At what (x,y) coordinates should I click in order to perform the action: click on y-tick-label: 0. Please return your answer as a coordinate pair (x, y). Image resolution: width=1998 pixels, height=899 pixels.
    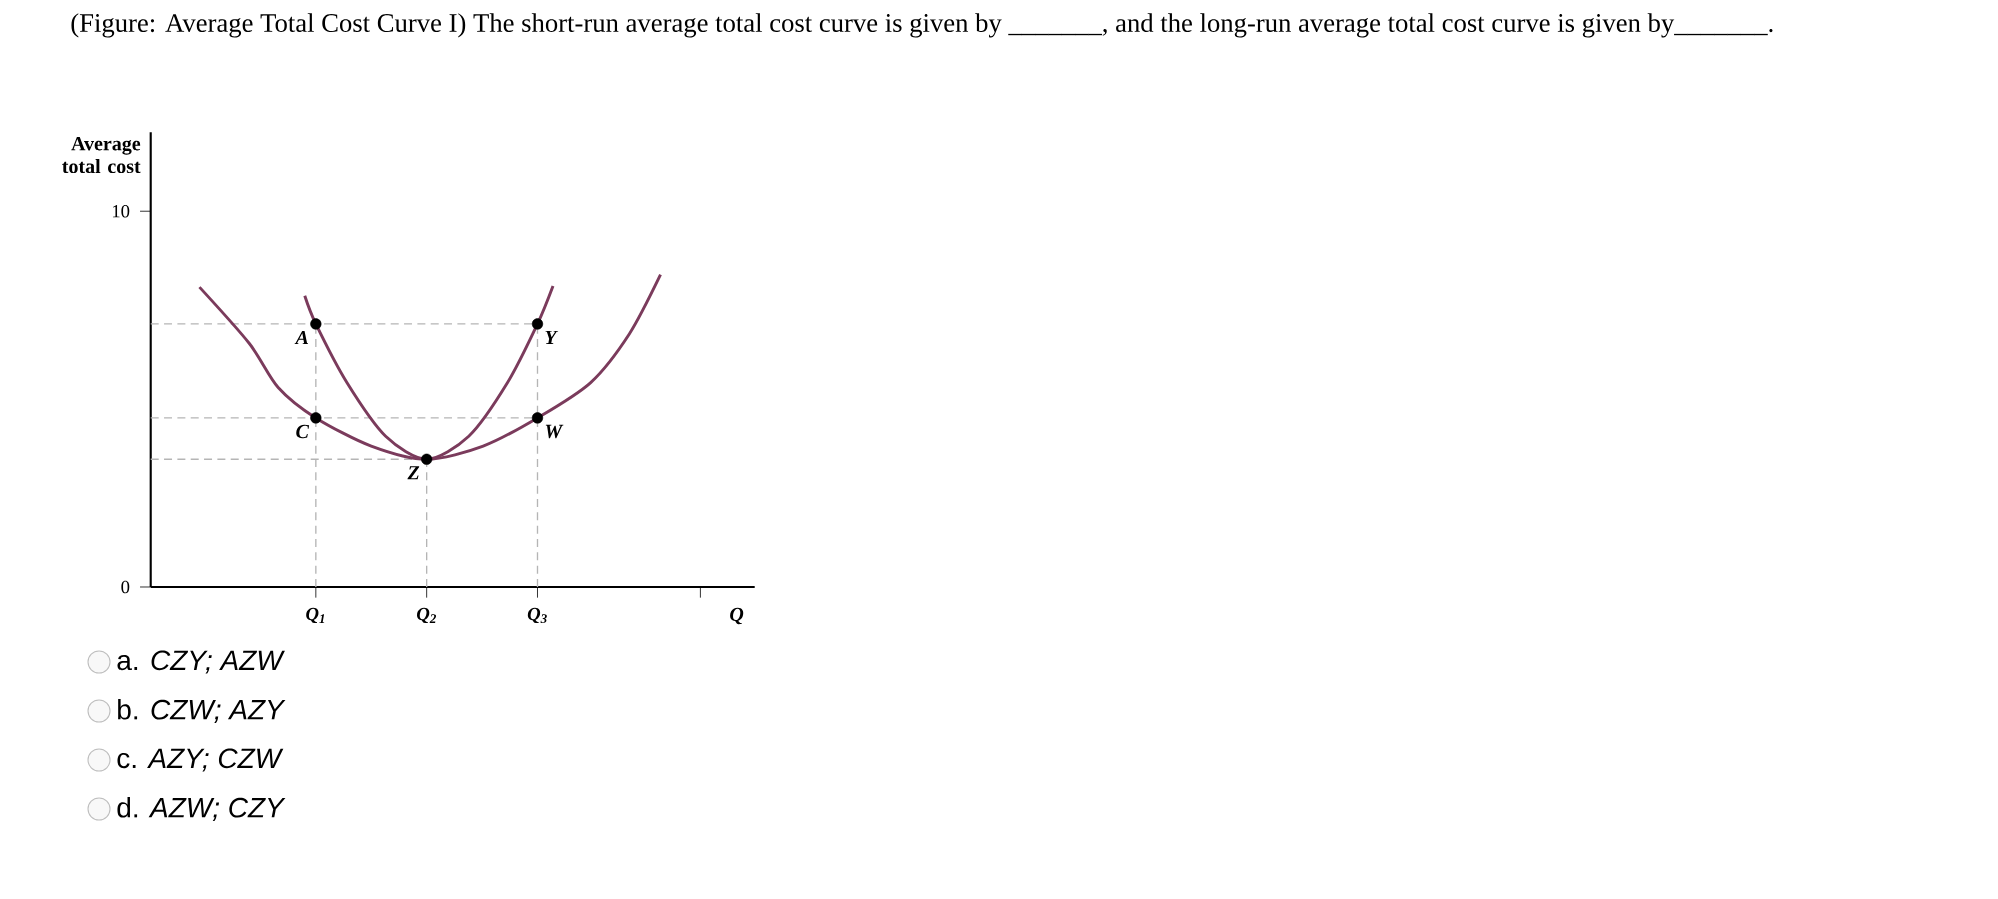
    Looking at the image, I should click on (125, 587).